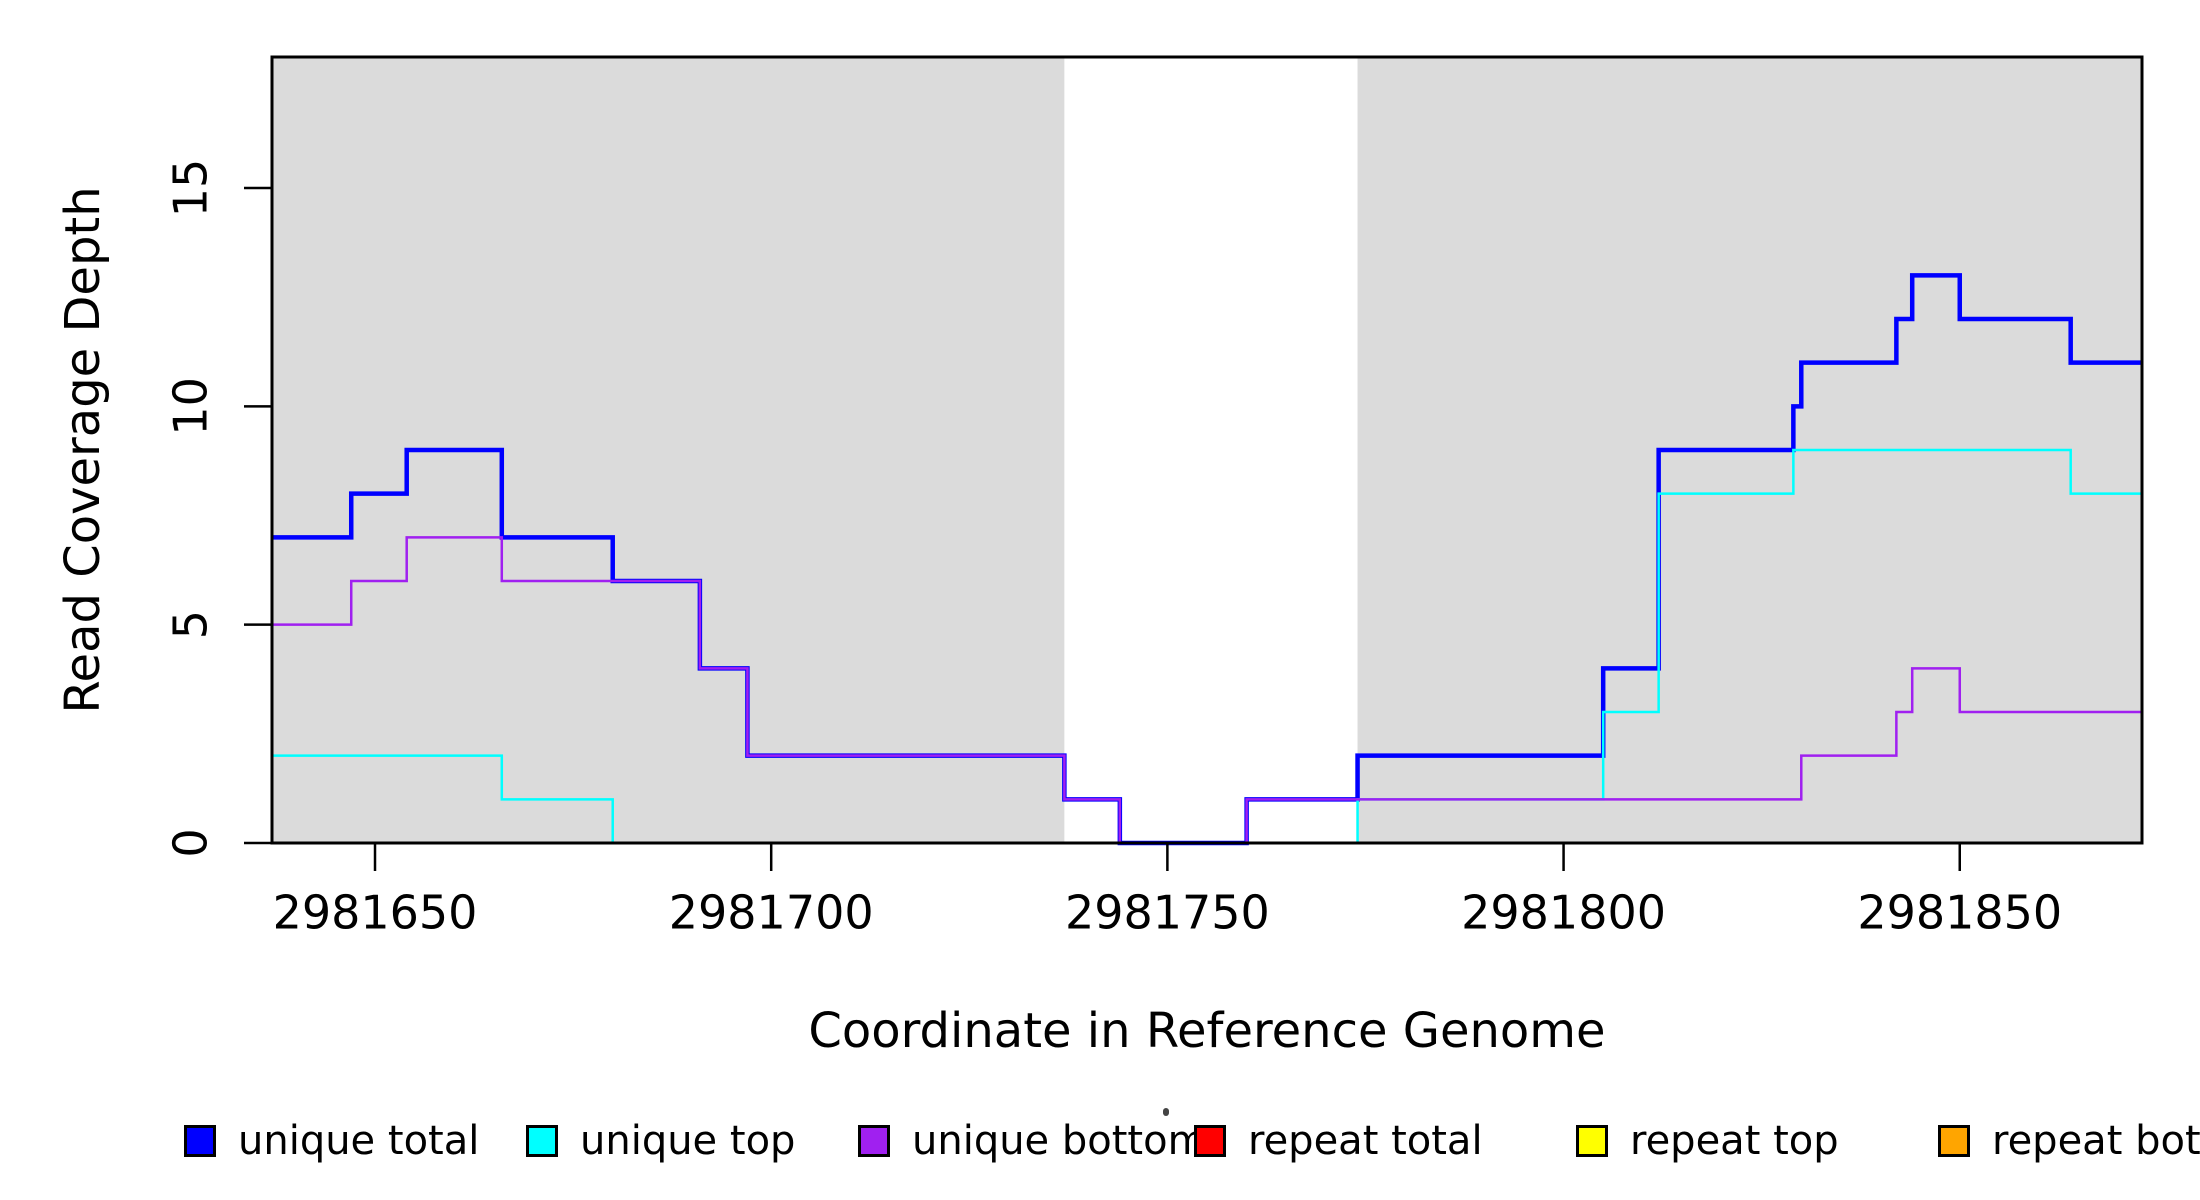  Describe the element at coordinates (191, 406) in the screenshot. I see `y-tick-label: 10` at that location.